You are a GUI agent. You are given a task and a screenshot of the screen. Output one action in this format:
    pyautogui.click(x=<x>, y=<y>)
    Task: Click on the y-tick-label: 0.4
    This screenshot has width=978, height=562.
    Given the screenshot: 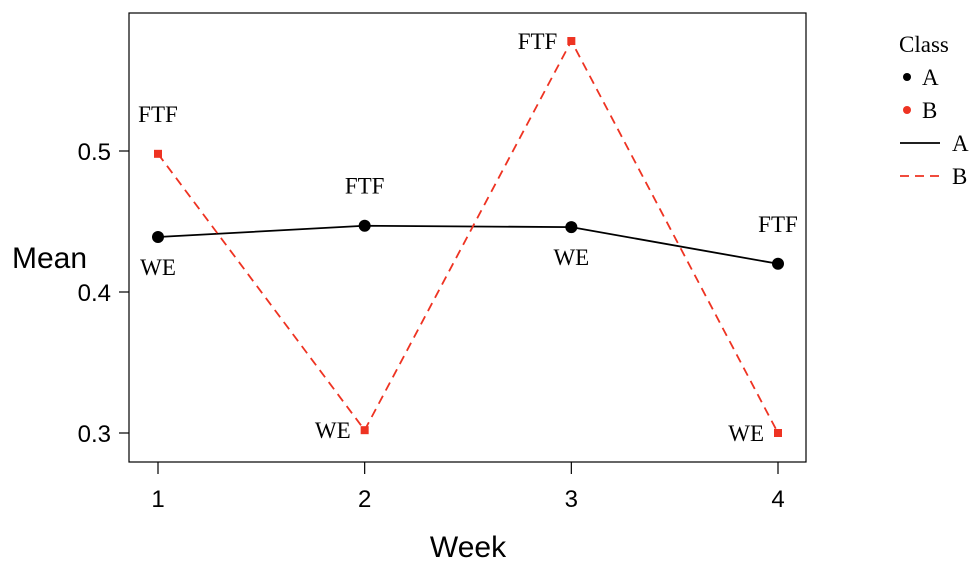 What is the action you would take?
    pyautogui.click(x=94, y=293)
    